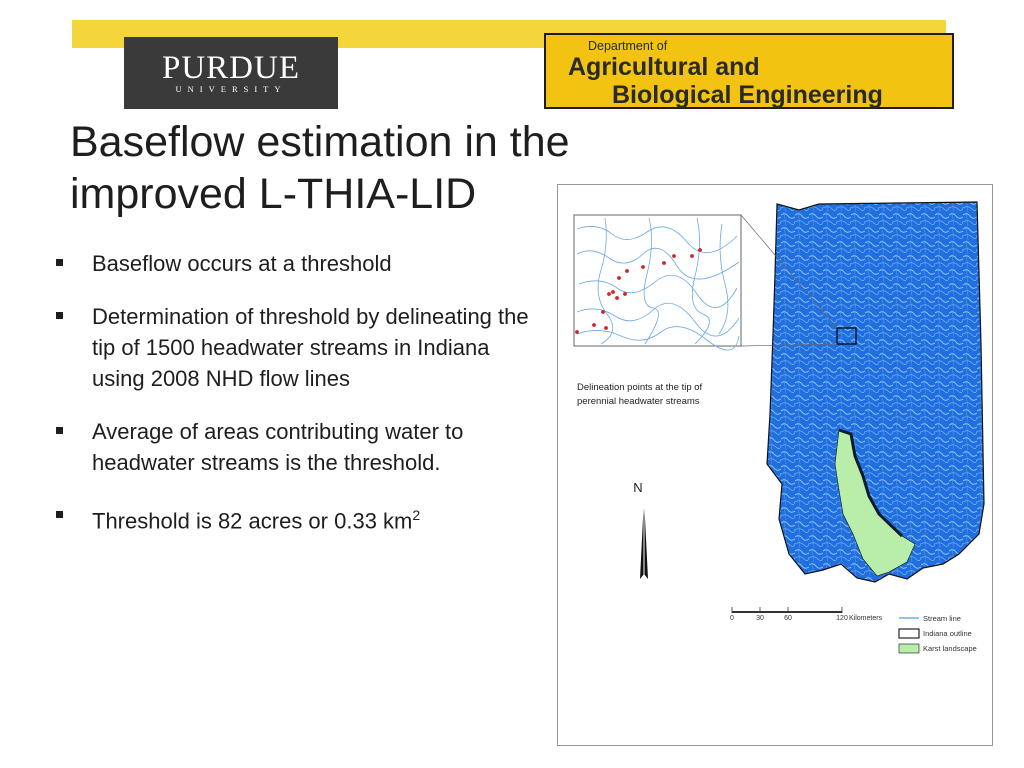 Image resolution: width=1024 pixels, height=768 pixels. I want to click on bullet-item: Baseflow occurs at a threshold, so click(296, 263).